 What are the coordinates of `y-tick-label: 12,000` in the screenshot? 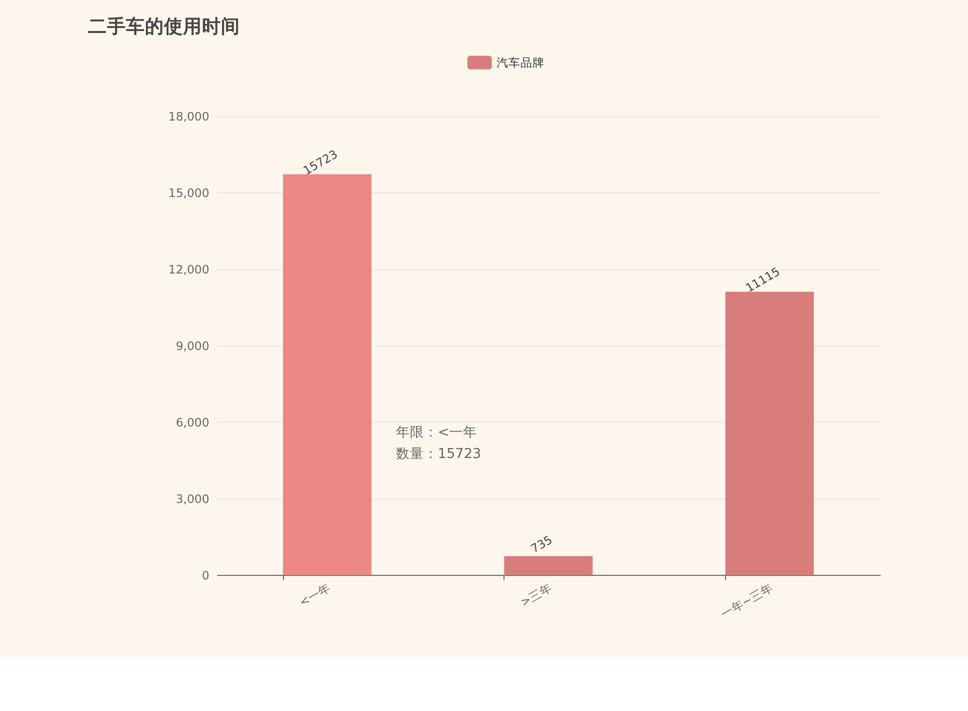 It's located at (189, 269).